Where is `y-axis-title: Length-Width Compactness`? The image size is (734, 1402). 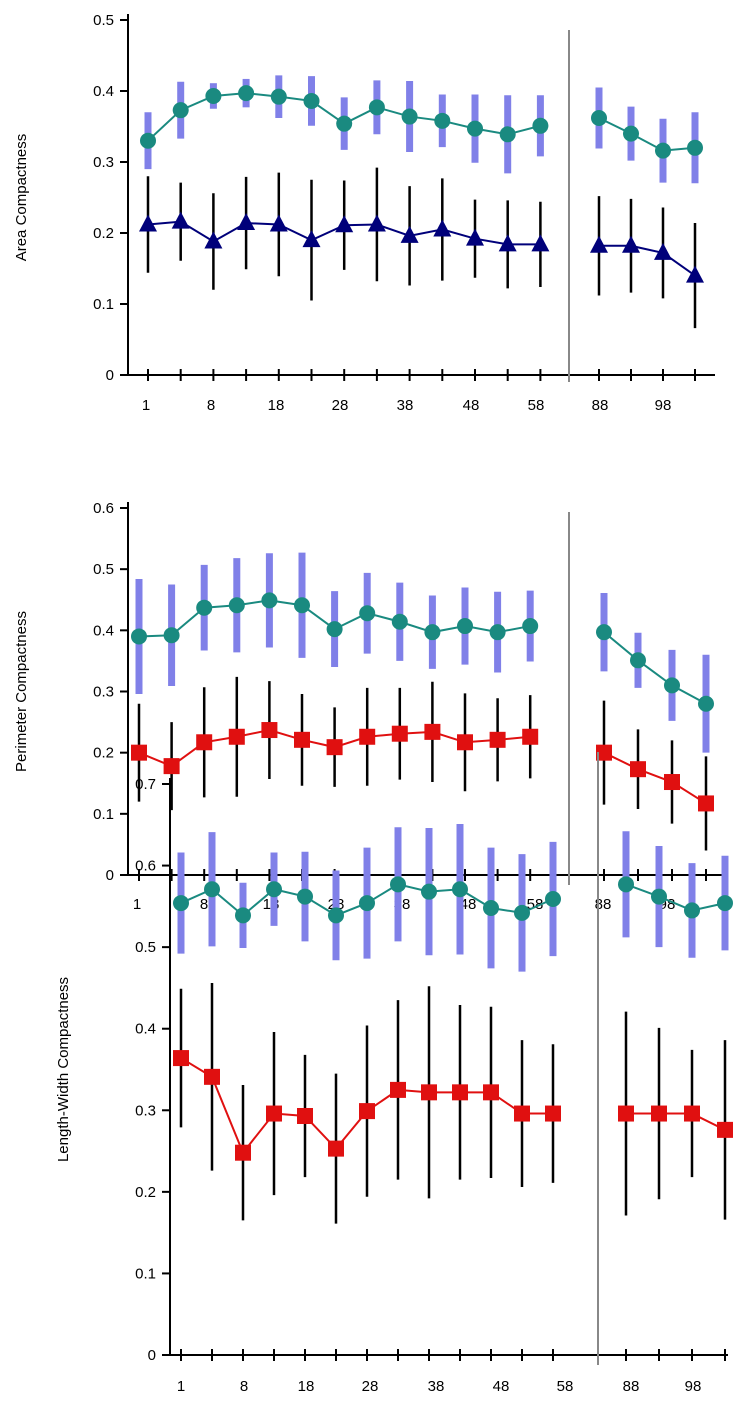
y-axis-title: Length-Width Compactness is located at coordinates (63, 1069).